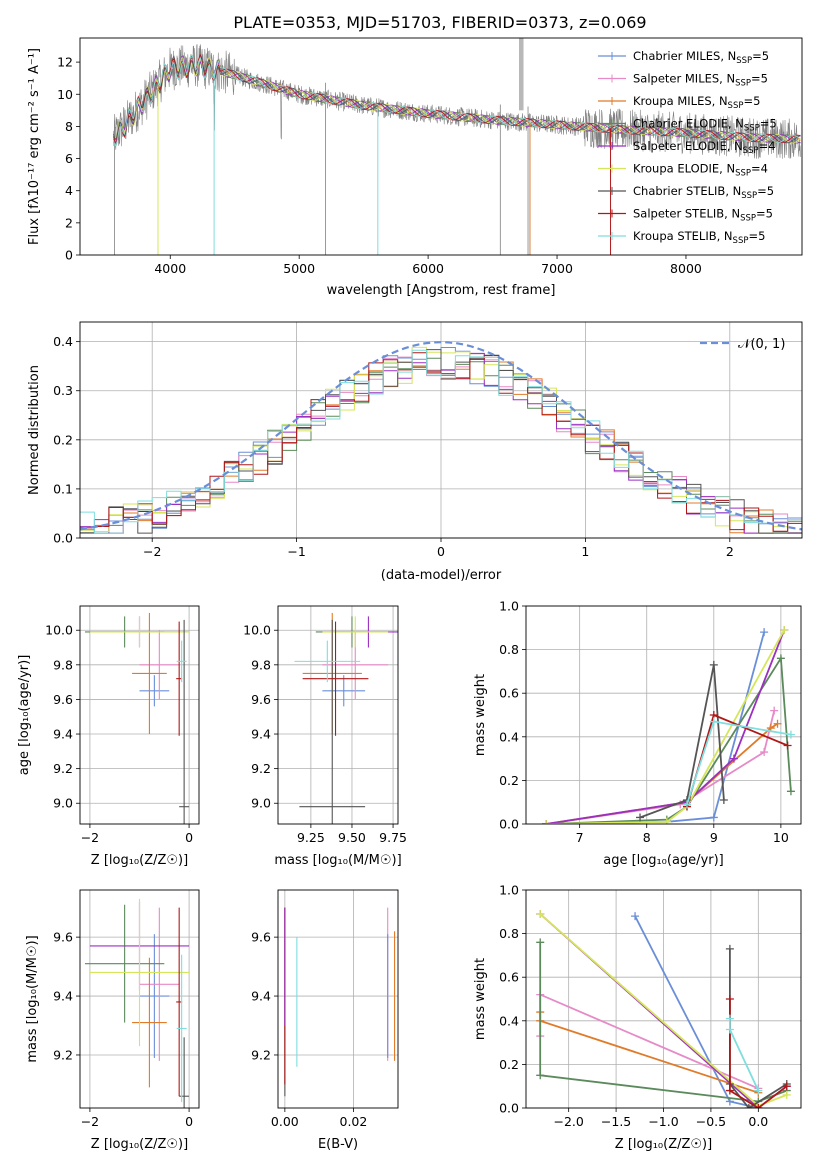 Image resolution: width=819 pixels, height=1170 pixels. Describe the element at coordinates (69, 190) in the screenshot. I see `y-tick-label: 4` at that location.